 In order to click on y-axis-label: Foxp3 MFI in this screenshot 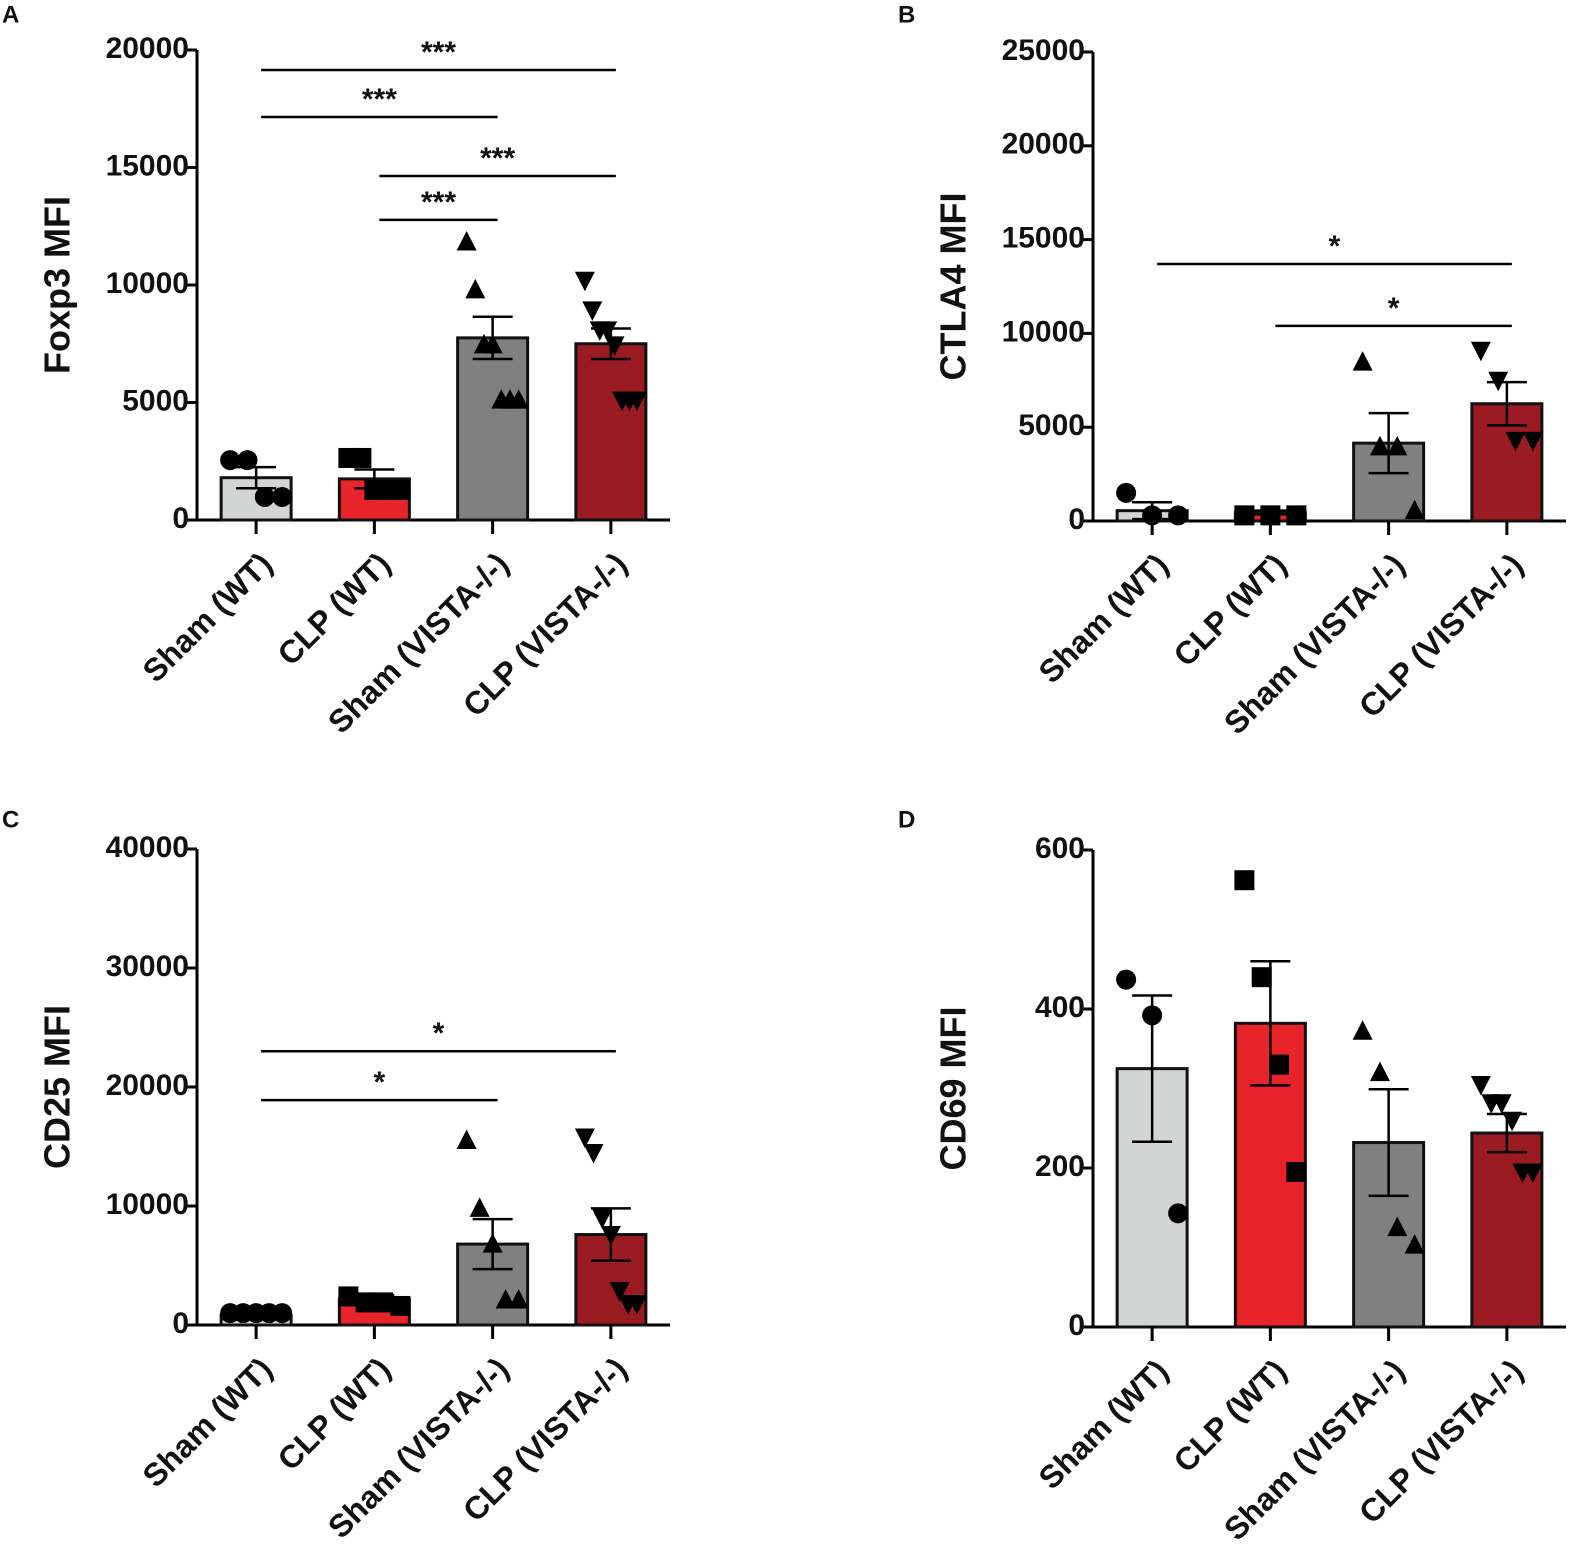, I will do `click(57, 285)`.